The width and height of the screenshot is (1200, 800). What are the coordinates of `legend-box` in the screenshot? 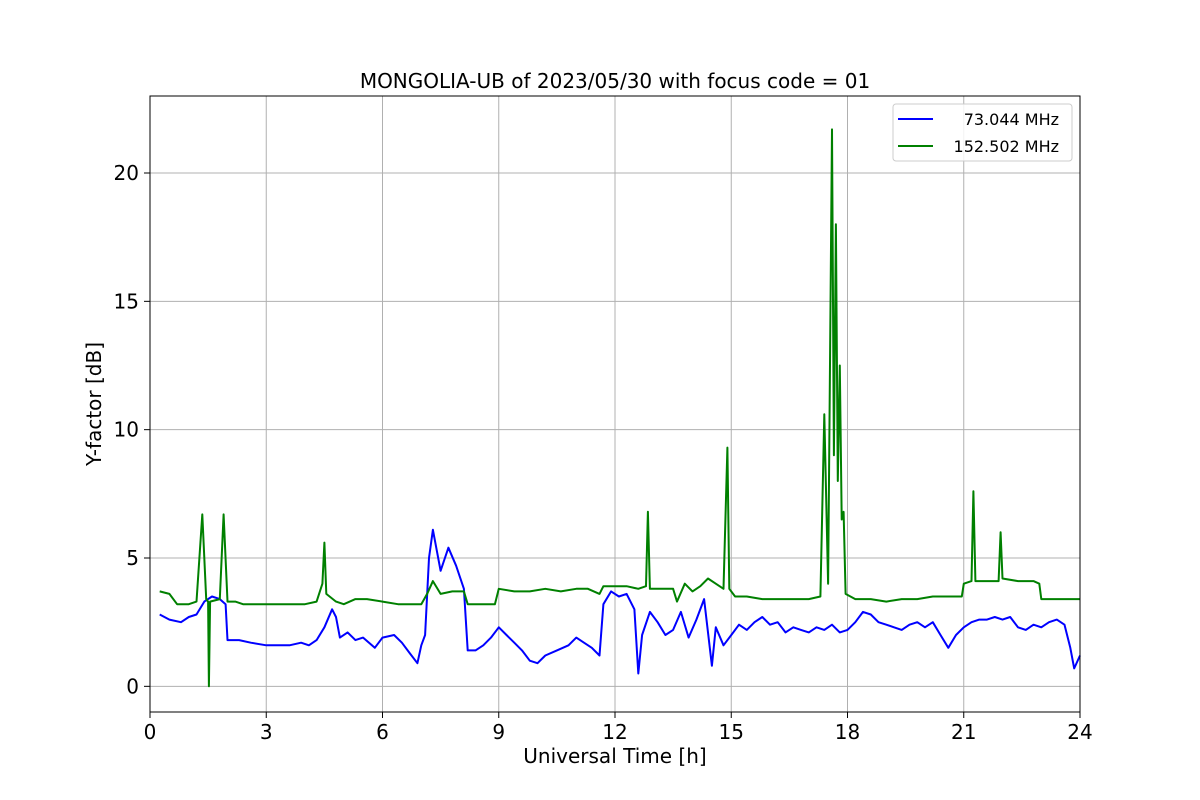 It's located at (982, 132).